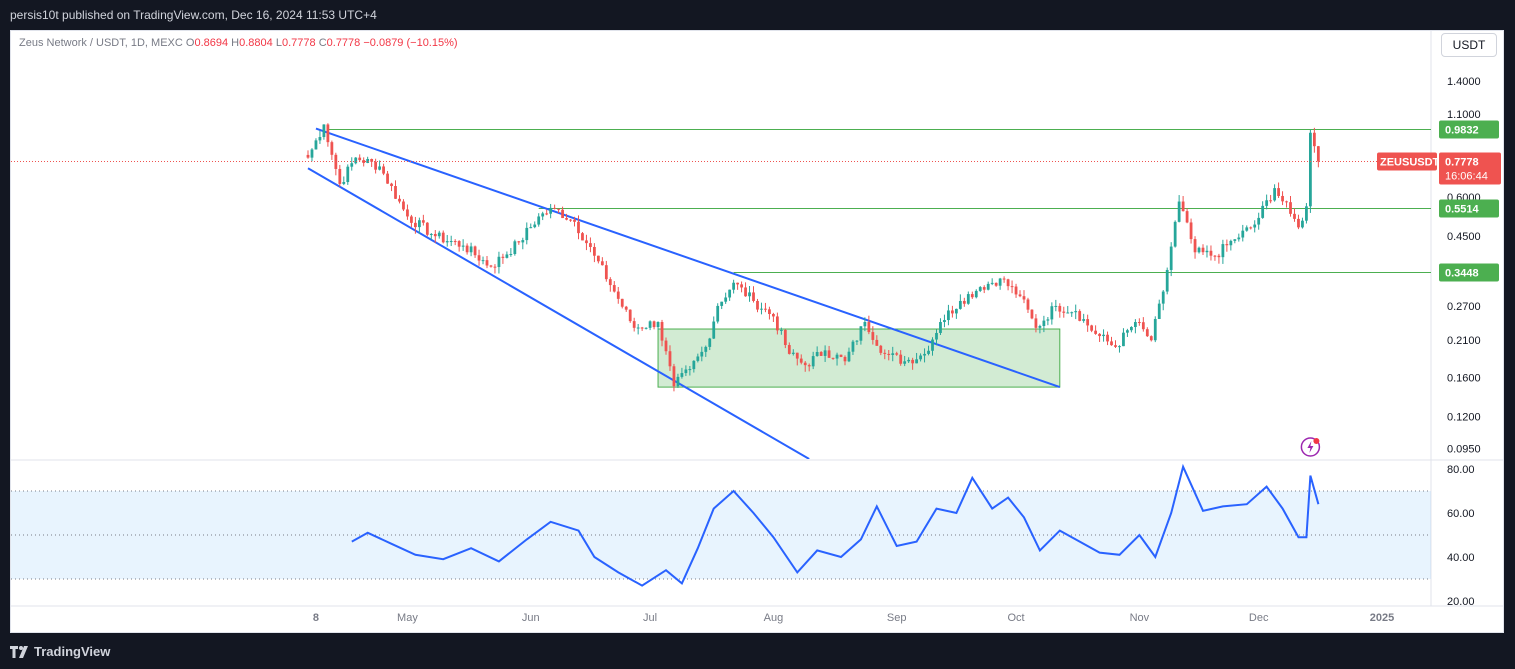 The width and height of the screenshot is (1515, 669). I want to click on level-tag-label: 0.9832, so click(1462, 130).